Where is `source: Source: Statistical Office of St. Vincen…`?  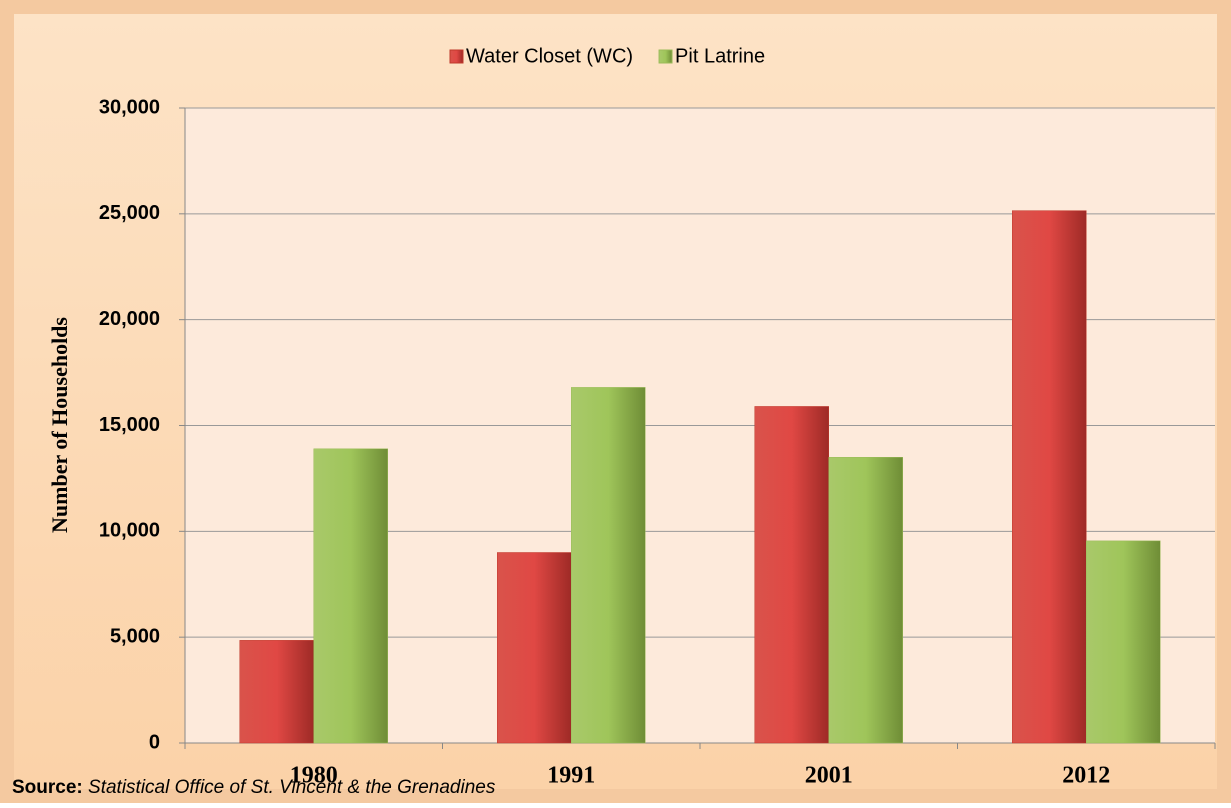 source: Source: Statistical Office of St. Vincen… is located at coordinates (254, 787).